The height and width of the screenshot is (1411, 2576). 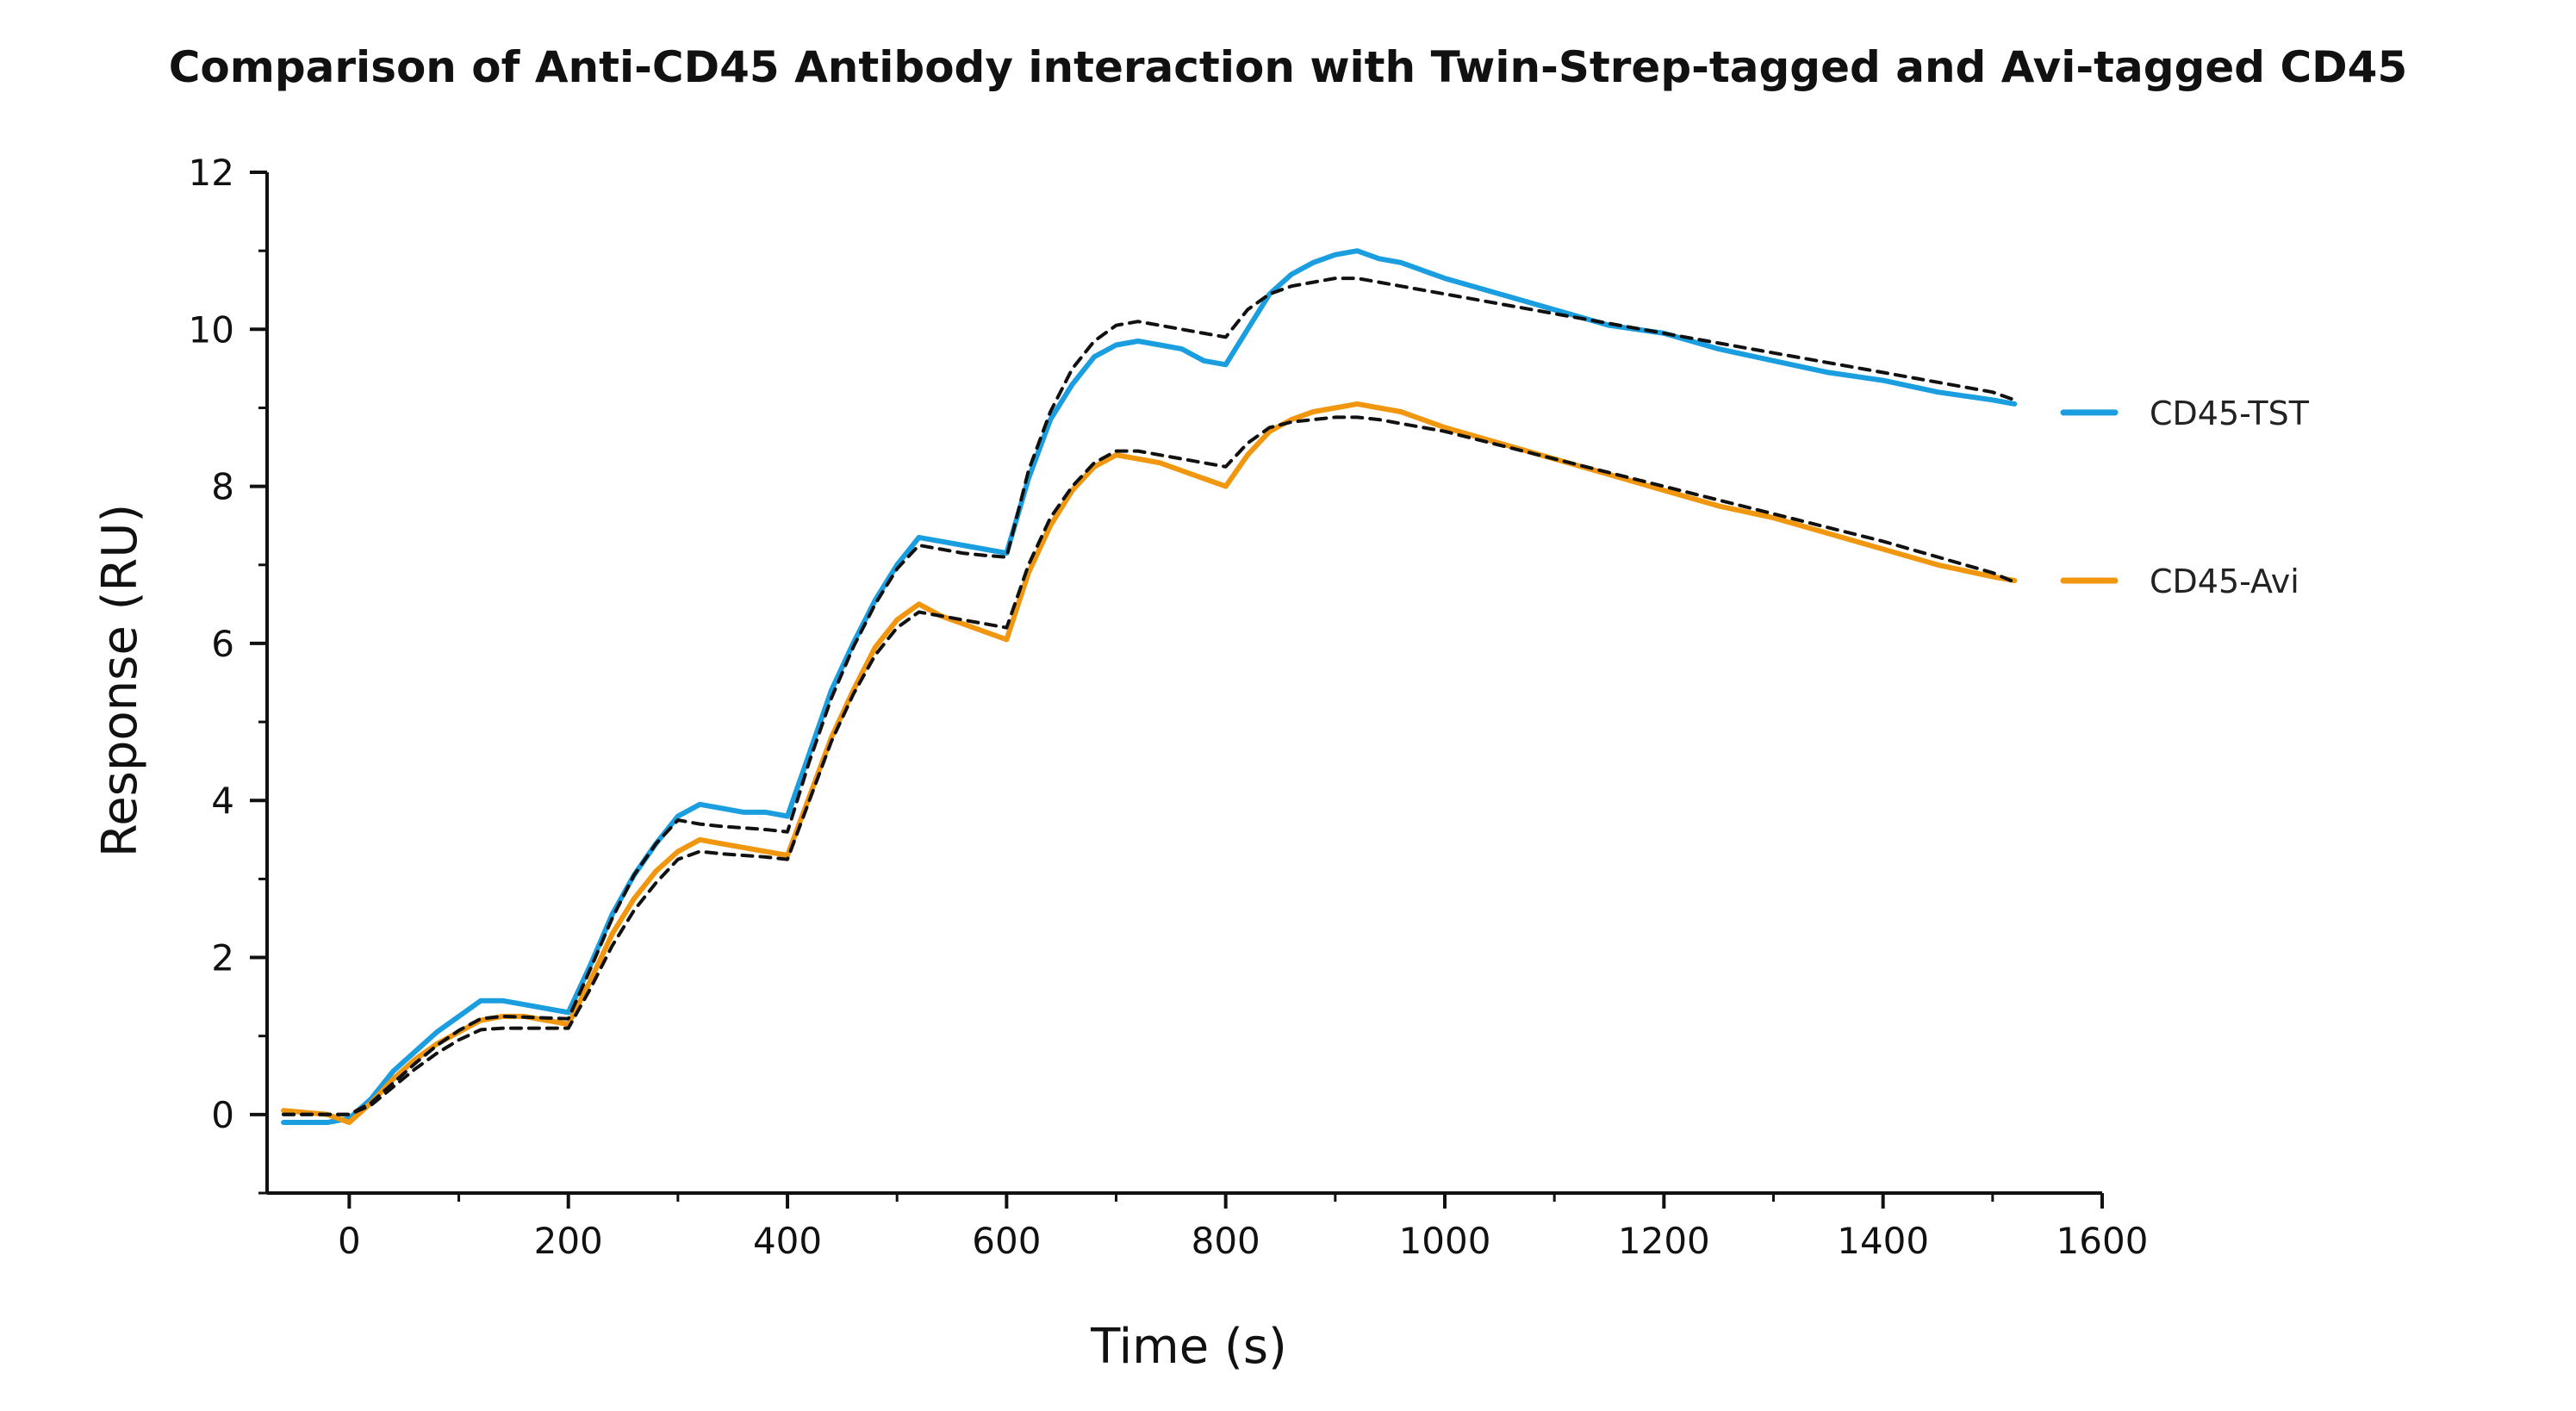 What do you see at coordinates (2185, 497) in the screenshot?
I see `legend: CD45-TST CD45-Avi` at bounding box center [2185, 497].